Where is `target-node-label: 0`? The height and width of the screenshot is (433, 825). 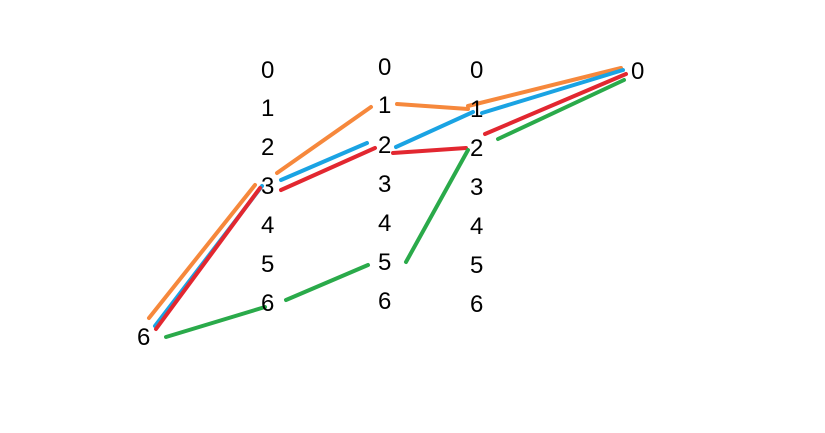 target-node-label: 0 is located at coordinates (637, 71).